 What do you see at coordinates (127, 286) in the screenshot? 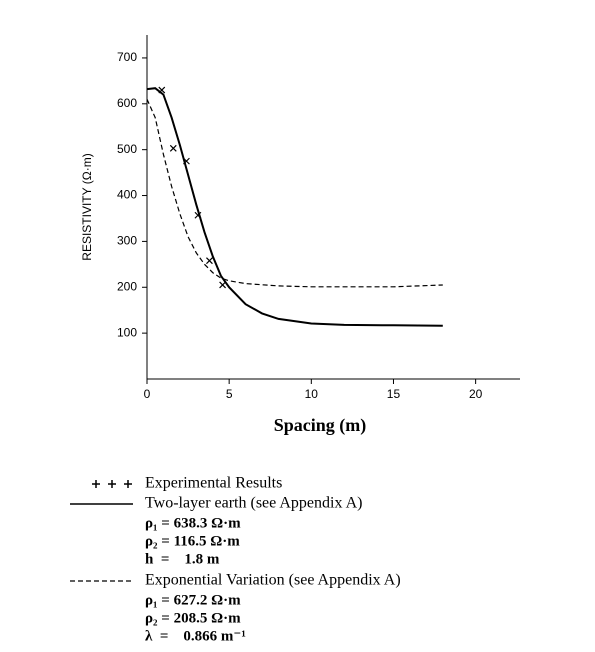
I see `y-tick-label: 200` at bounding box center [127, 286].